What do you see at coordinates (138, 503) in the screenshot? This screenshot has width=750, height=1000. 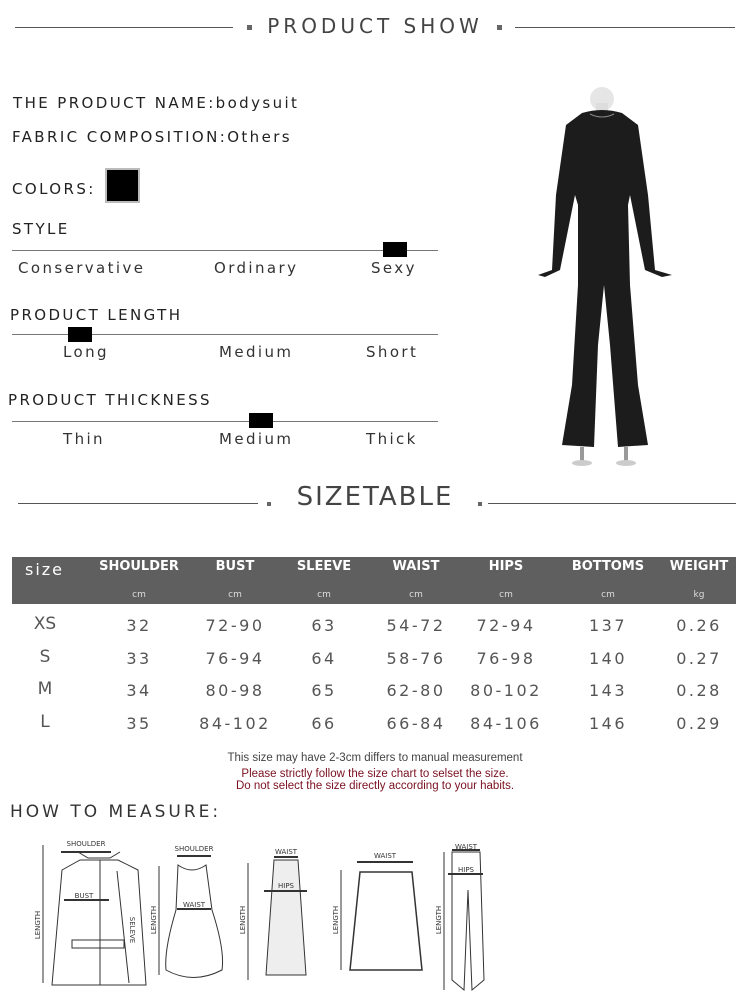 I see `sizetable-rule-left` at bounding box center [138, 503].